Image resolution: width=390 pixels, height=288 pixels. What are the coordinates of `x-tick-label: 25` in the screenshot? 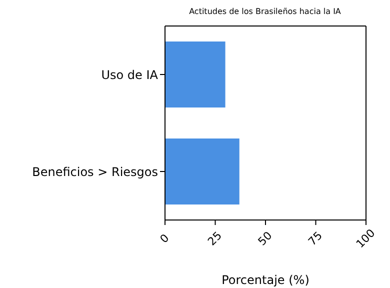 It's located at (214, 238).